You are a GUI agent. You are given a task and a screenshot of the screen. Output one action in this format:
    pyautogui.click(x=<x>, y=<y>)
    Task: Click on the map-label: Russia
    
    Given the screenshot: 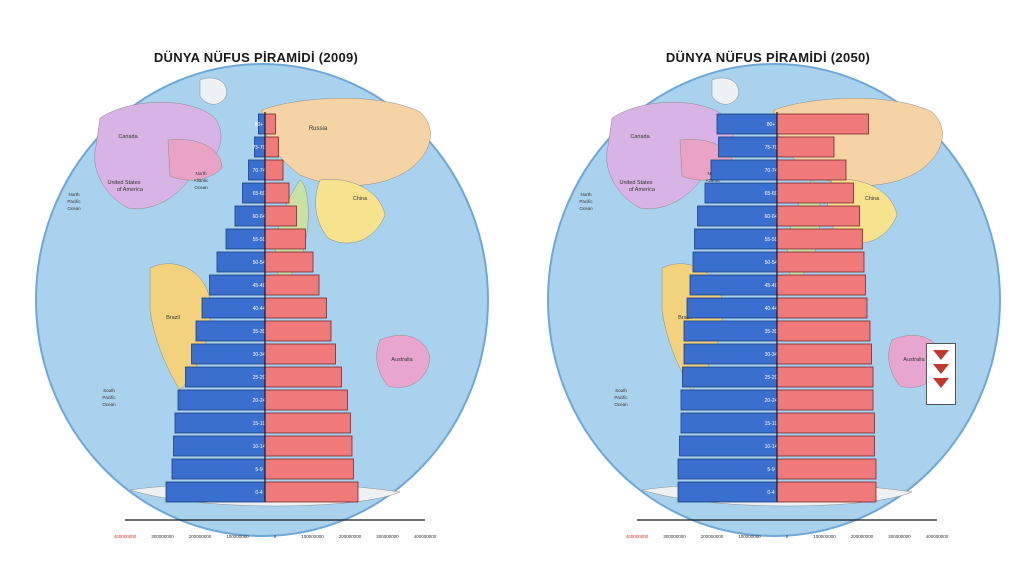 What is the action you would take?
    pyautogui.click(x=318, y=129)
    